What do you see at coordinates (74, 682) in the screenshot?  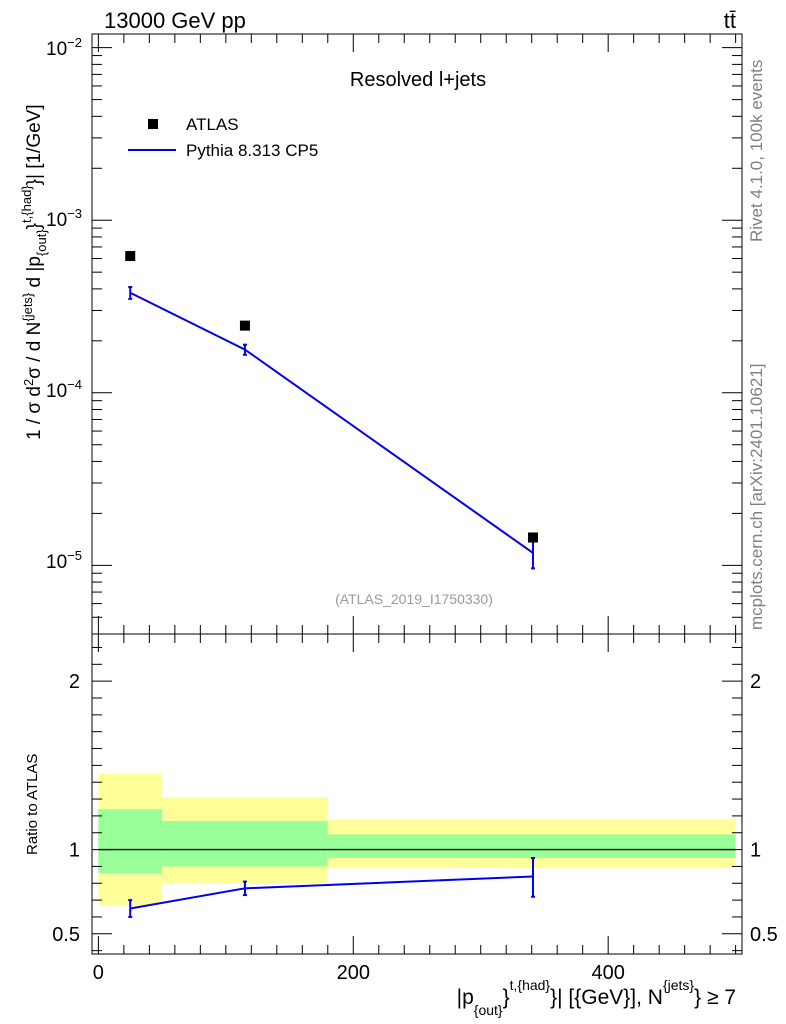 I see `ratio-ytick-label: 2` at bounding box center [74, 682].